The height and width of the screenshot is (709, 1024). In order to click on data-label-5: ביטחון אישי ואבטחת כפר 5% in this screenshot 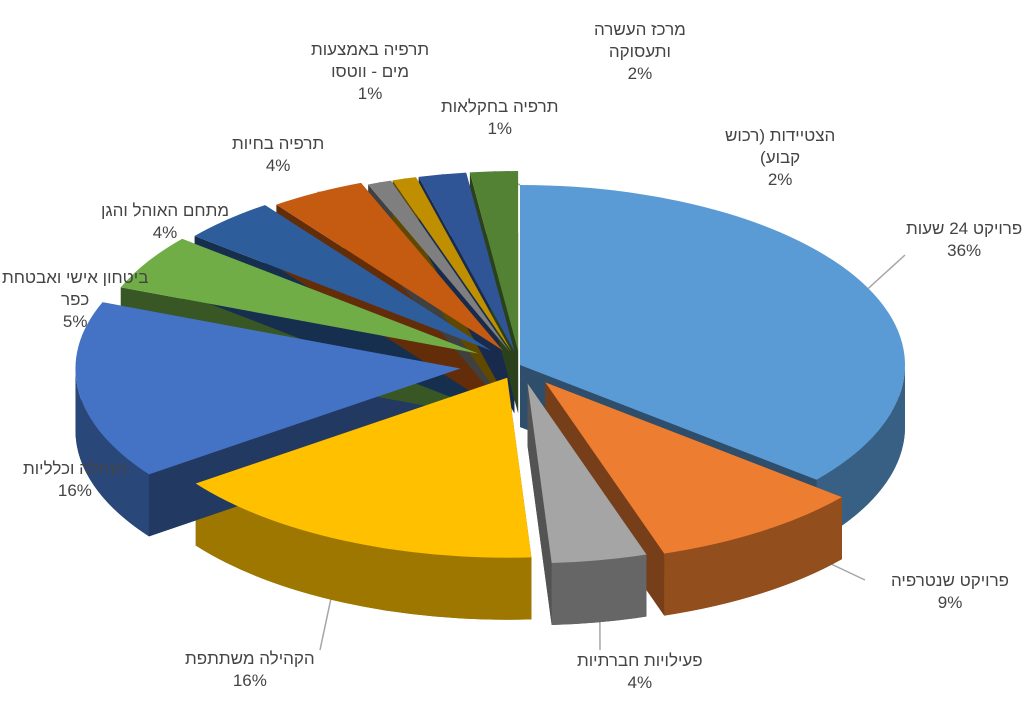, I will do `click(75, 300)`.